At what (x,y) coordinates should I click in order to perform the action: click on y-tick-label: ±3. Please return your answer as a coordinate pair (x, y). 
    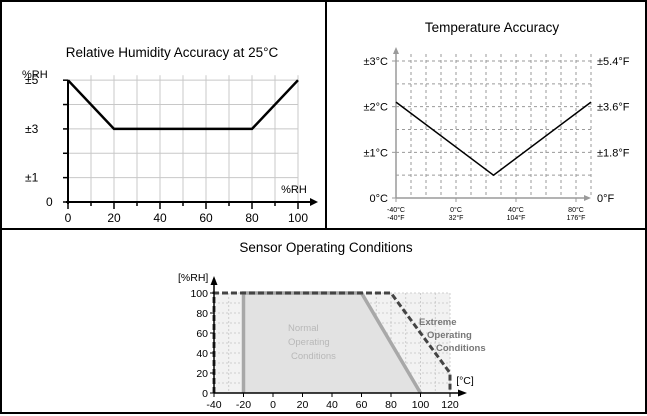
    Looking at the image, I should click on (32, 129).